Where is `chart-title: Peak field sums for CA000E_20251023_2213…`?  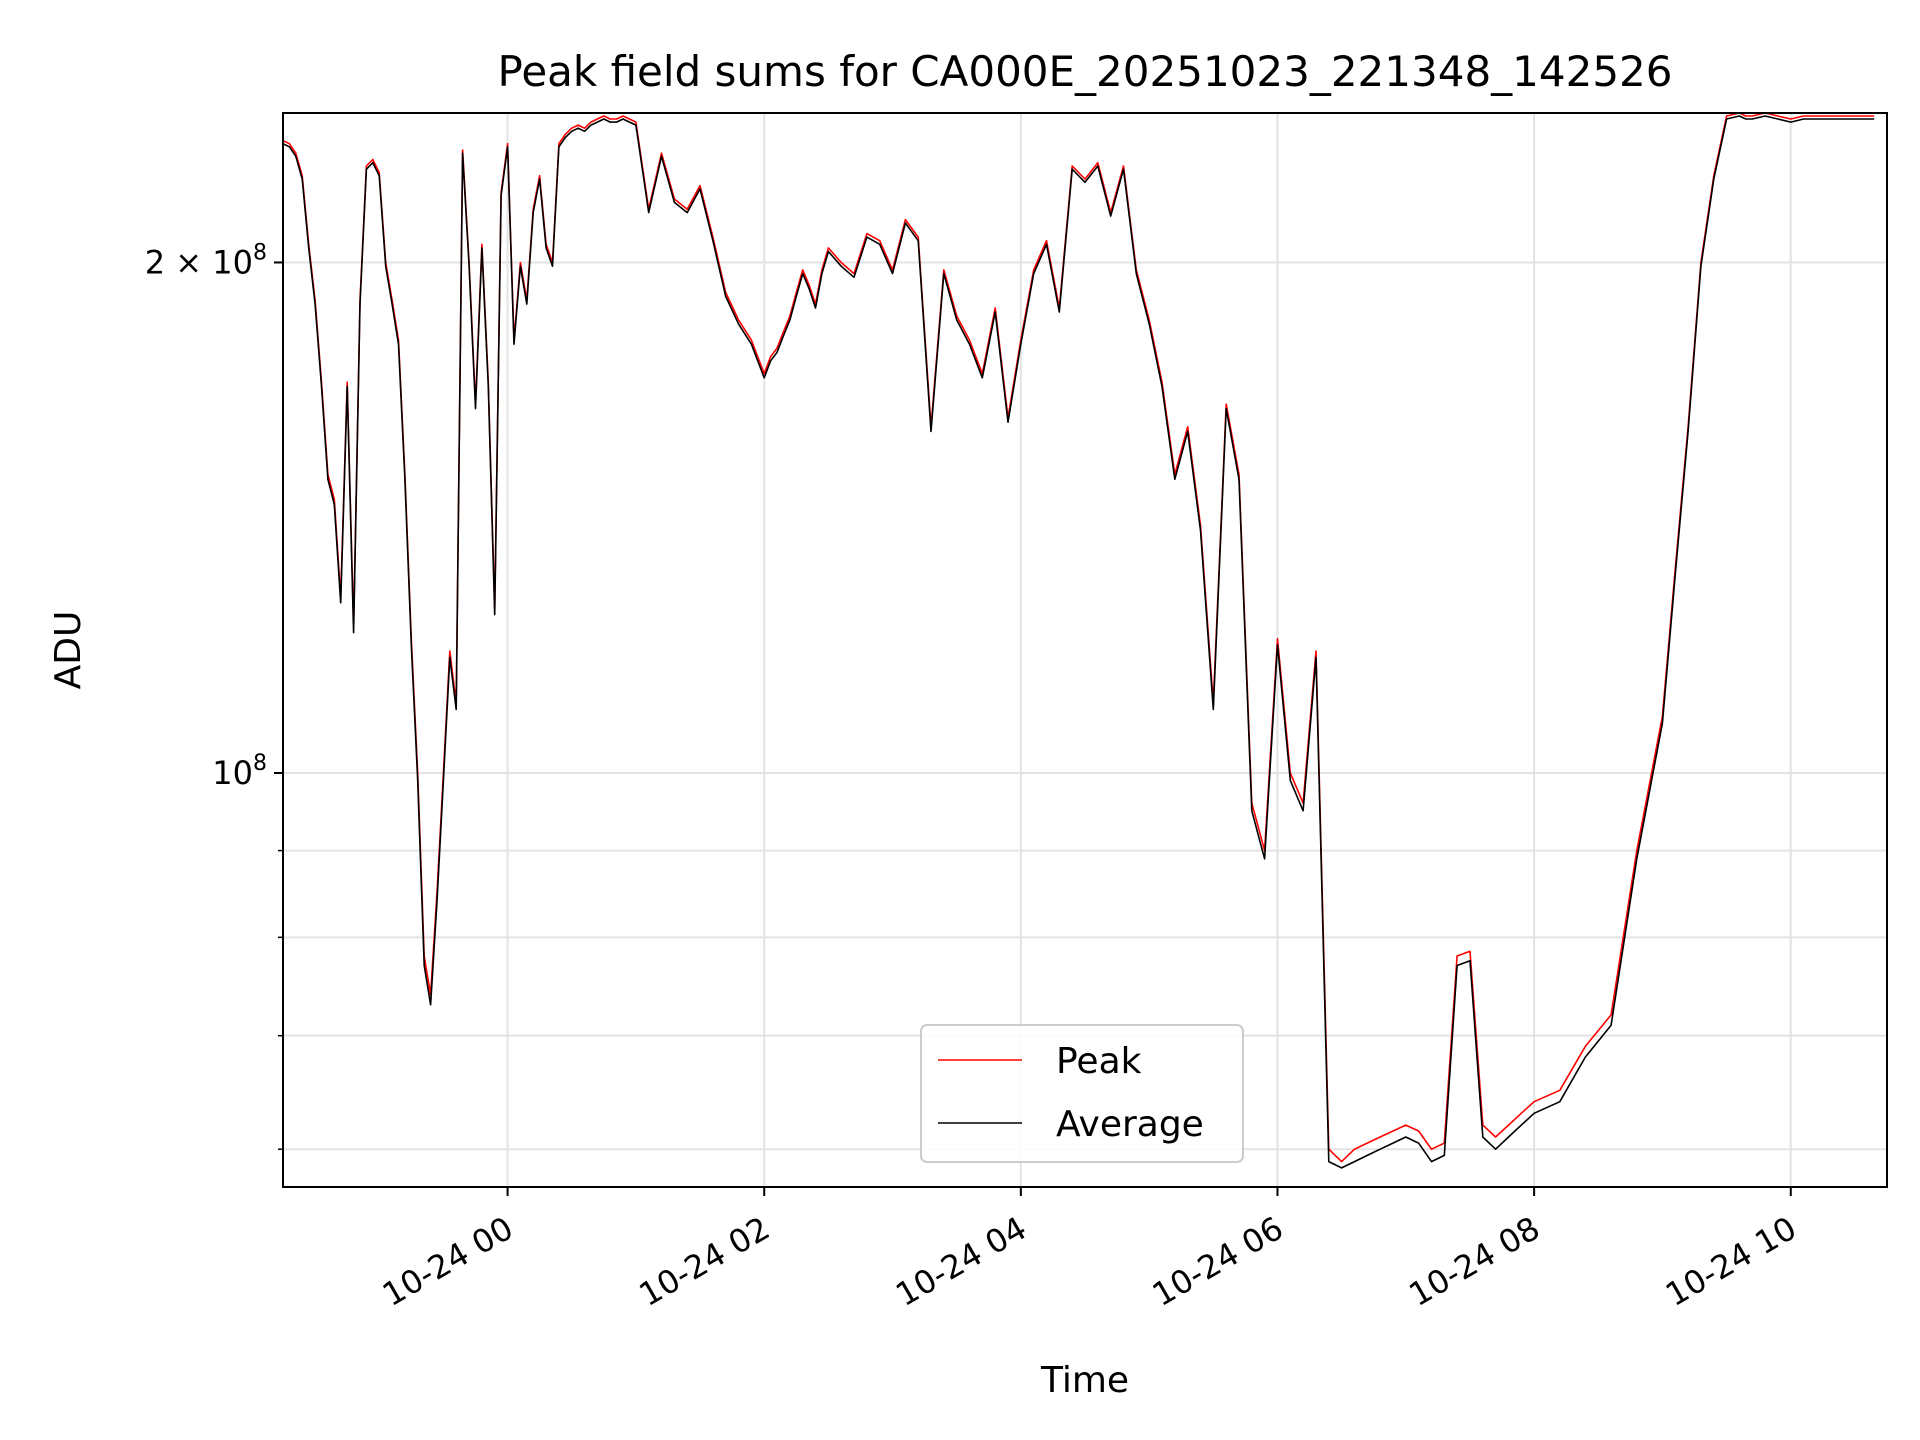 chart-title: Peak field sums for CA000E_20251023_2213… is located at coordinates (1085, 71).